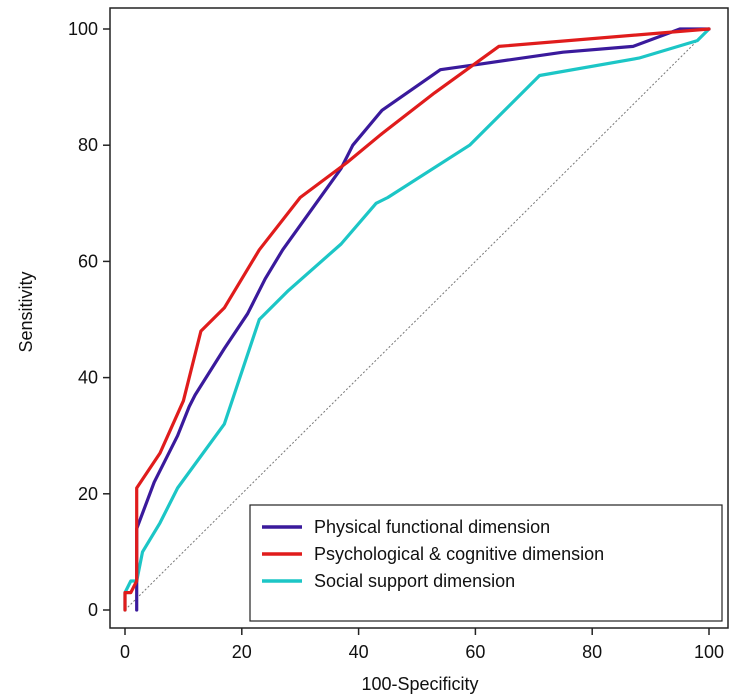 The height and width of the screenshot is (697, 750). Describe the element at coordinates (88, 494) in the screenshot. I see `y-tick-label: 20` at that location.